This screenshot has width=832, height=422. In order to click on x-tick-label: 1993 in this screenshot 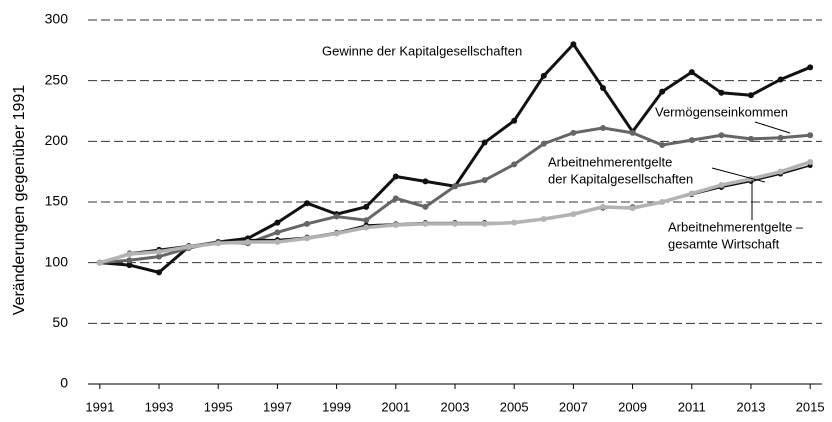, I will do `click(159, 406)`.